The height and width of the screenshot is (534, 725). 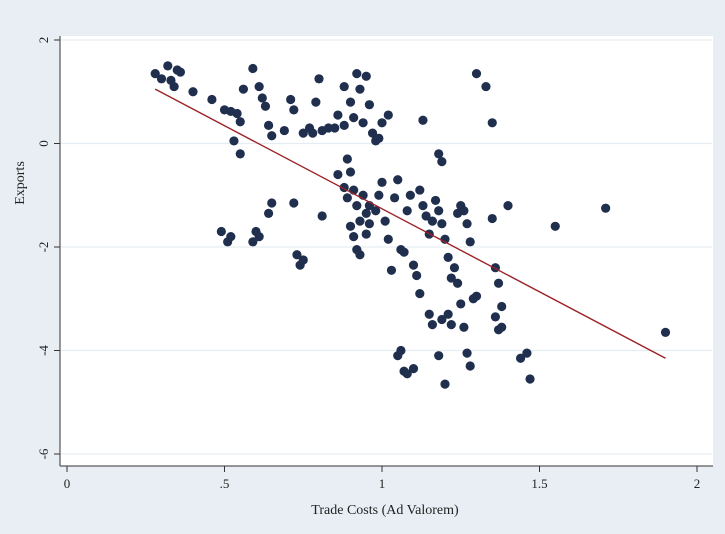 I want to click on y-ticks: -6 -4 -2 0 2, so click(x=48, y=248).